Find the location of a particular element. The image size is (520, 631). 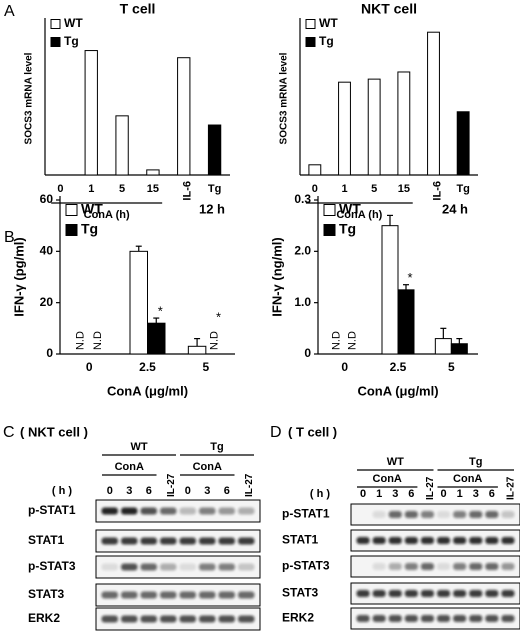

treatment-label: ConA is located at coordinates (207, 467).